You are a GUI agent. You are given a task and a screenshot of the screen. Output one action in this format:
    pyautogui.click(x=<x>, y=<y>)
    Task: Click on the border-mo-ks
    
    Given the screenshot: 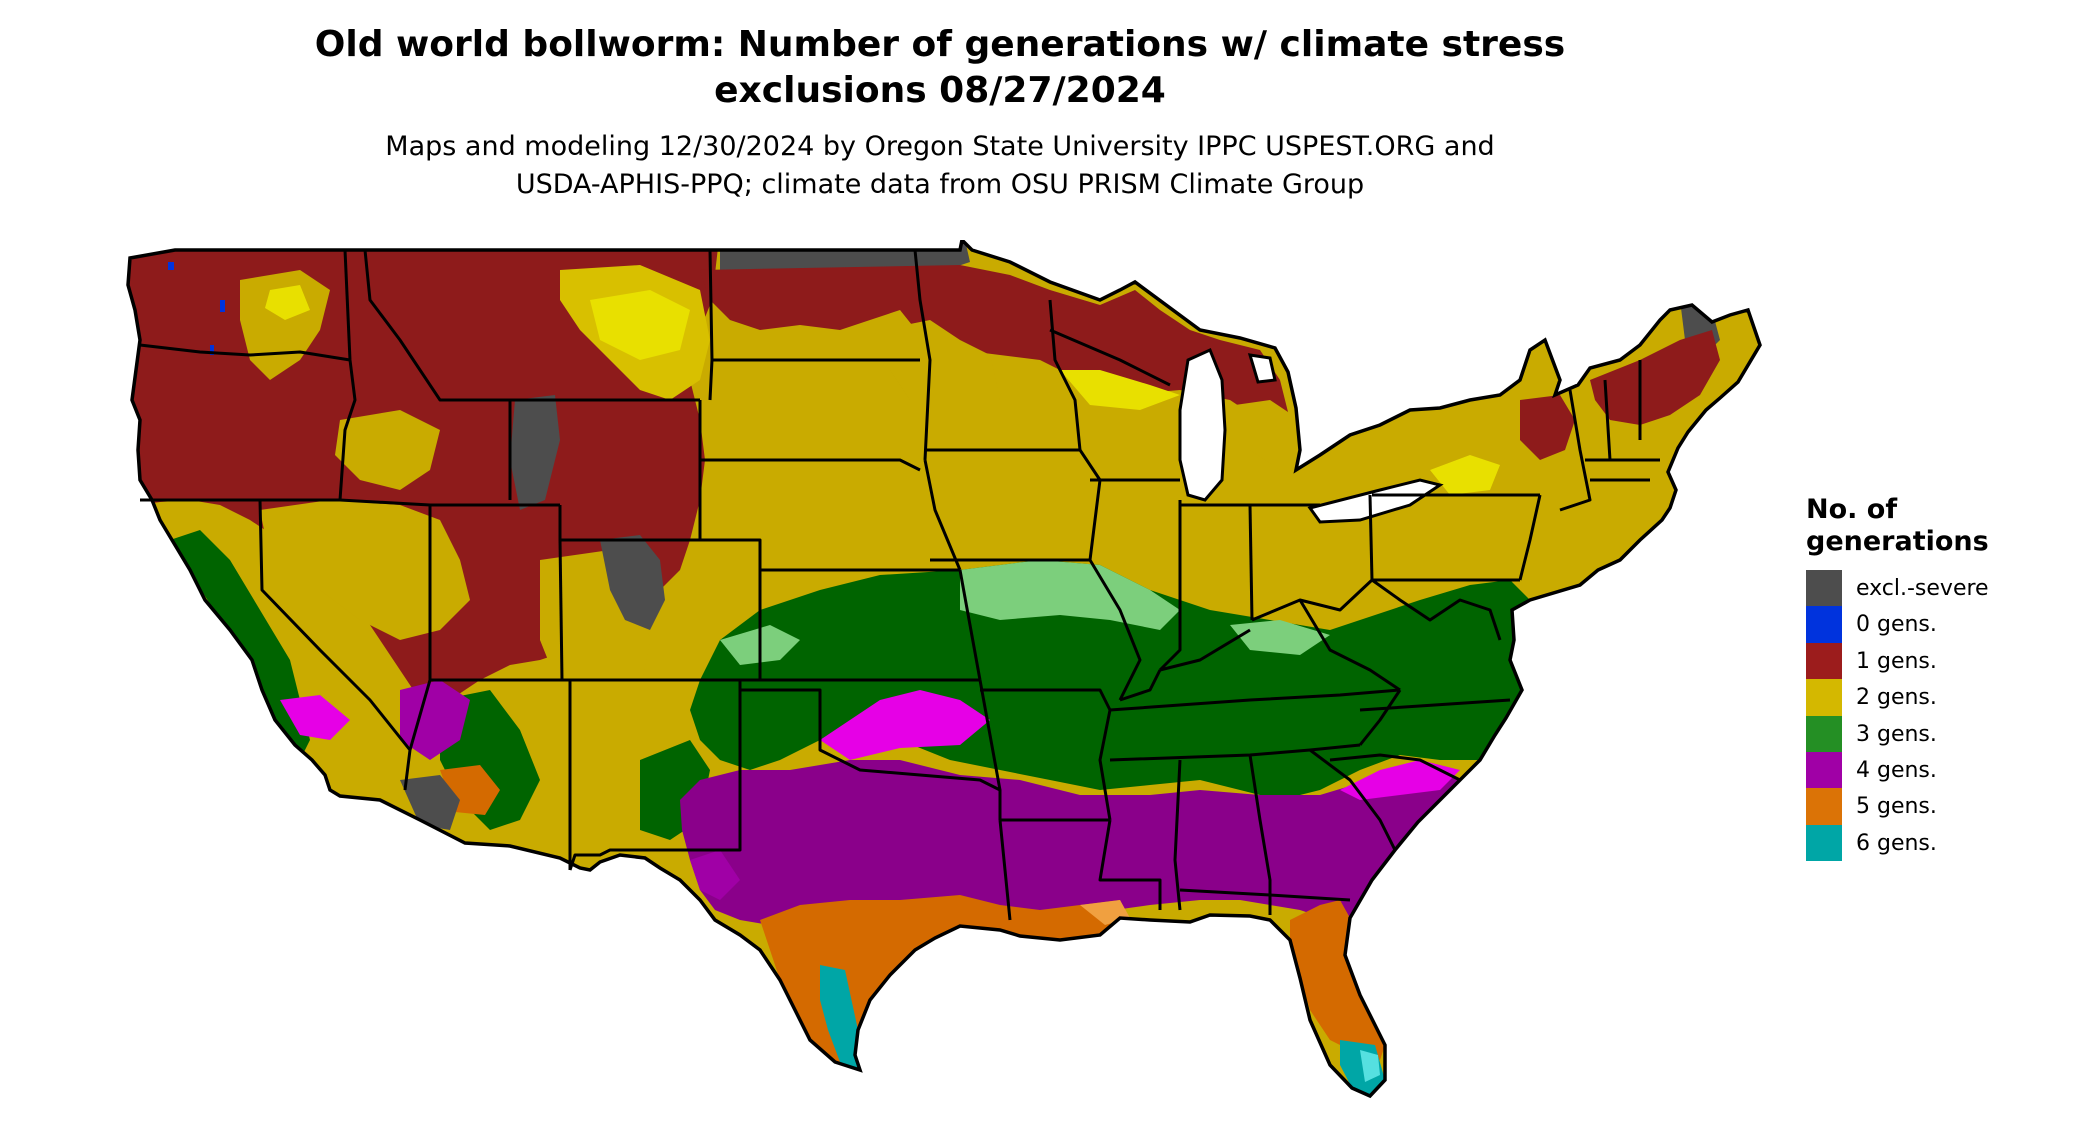 What is the action you would take?
    pyautogui.click(x=970, y=625)
    